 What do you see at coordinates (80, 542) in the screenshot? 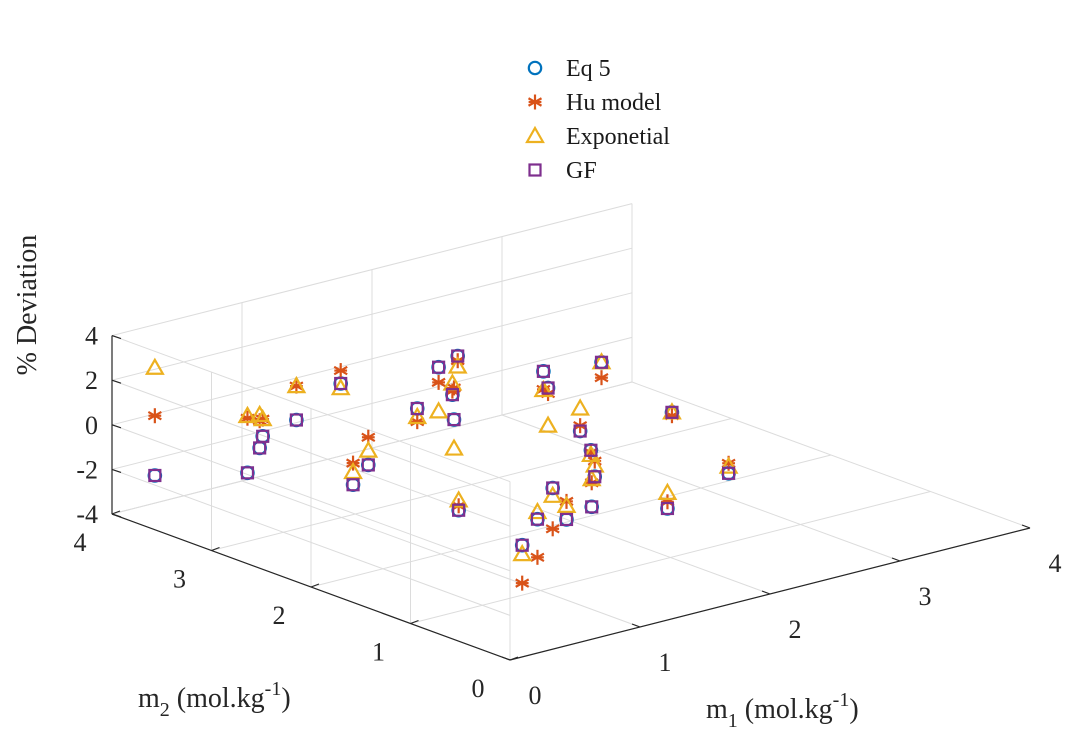
I see `y-tick-label: 4` at bounding box center [80, 542].